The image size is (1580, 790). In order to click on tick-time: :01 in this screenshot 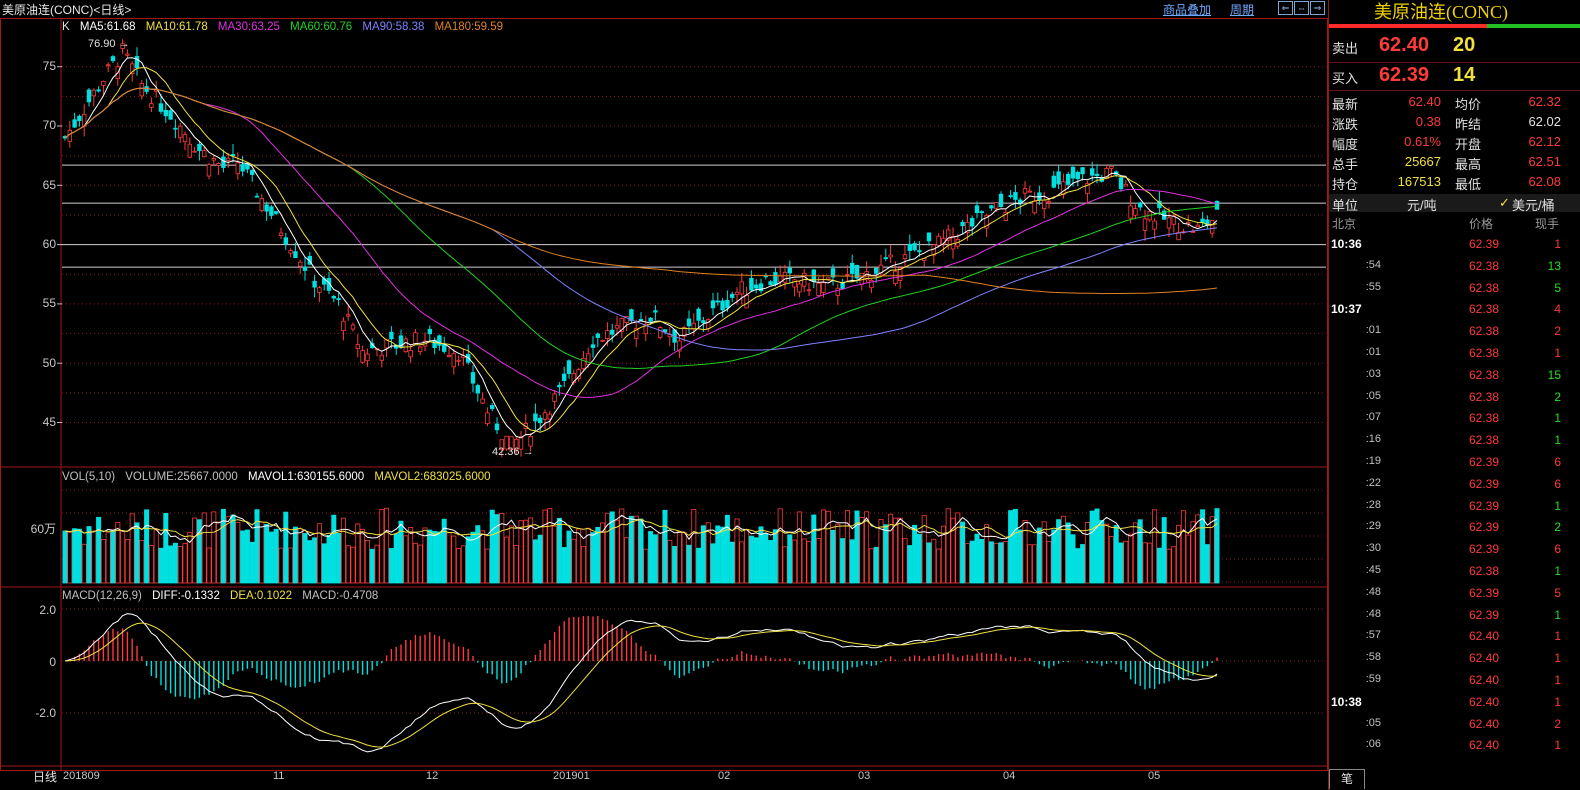, I will do `click(1373, 330)`.